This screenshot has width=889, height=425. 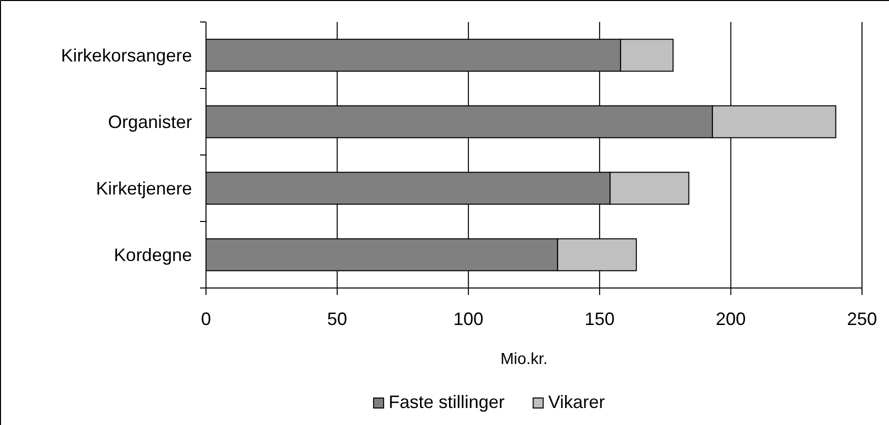 What do you see at coordinates (599, 319) in the screenshot?
I see `x-tick-label: 150` at bounding box center [599, 319].